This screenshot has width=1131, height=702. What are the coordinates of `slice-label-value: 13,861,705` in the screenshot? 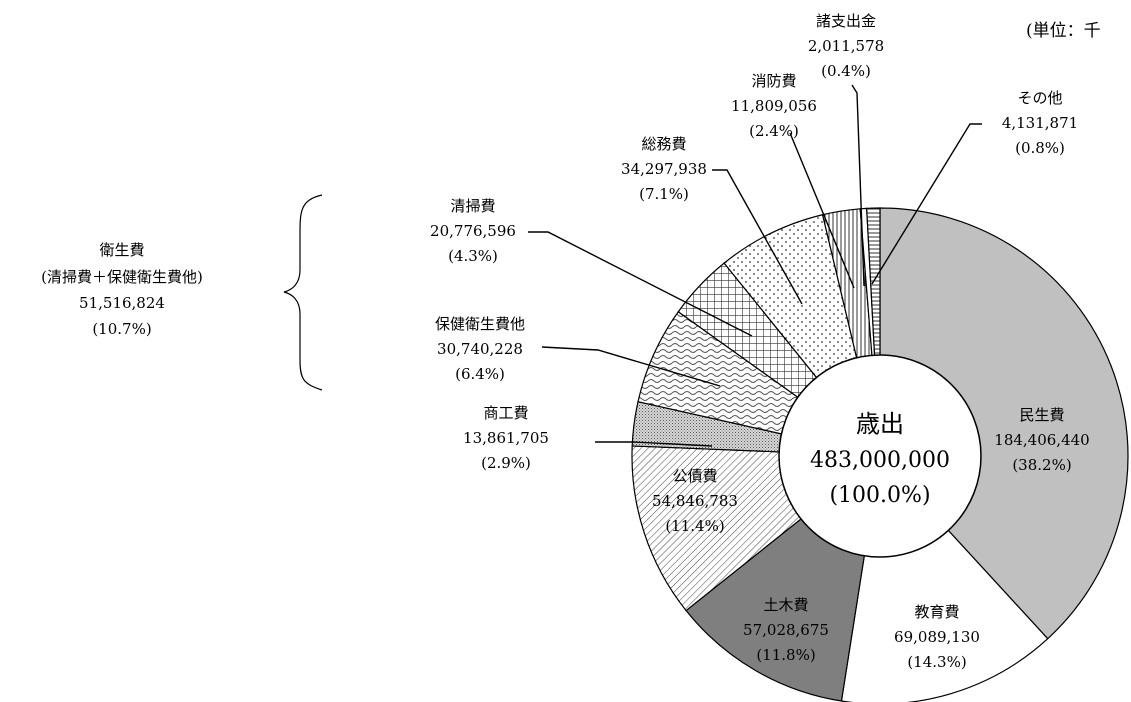 It's located at (506, 438).